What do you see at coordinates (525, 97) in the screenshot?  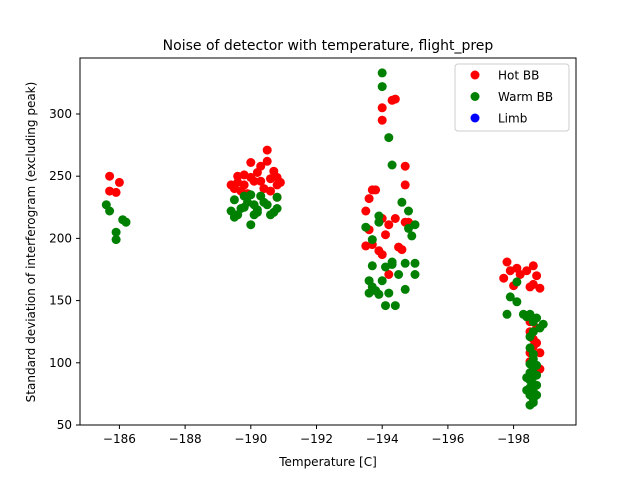 I see `legend-label-warm-bb: Warm BB` at bounding box center [525, 97].